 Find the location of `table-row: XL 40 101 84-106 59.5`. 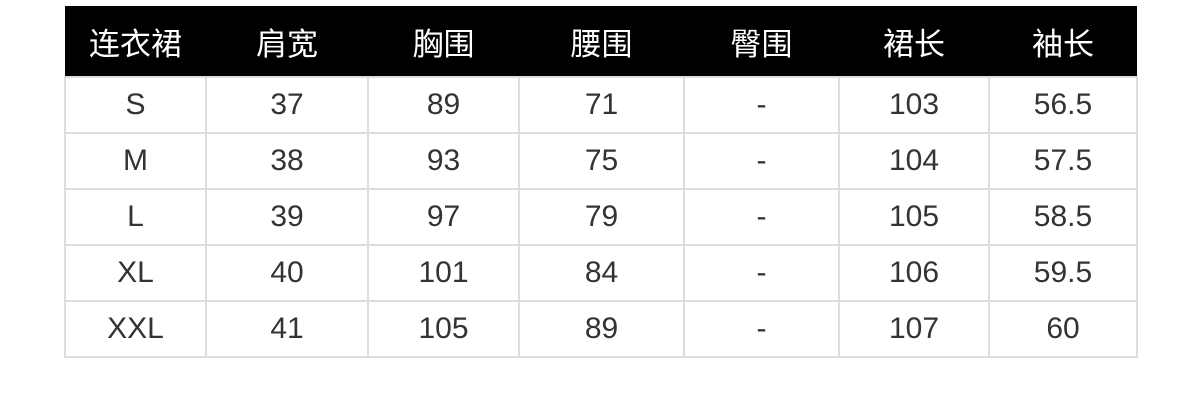

table-row: XL 40 101 84-106 59.5 is located at coordinates (601, 273).